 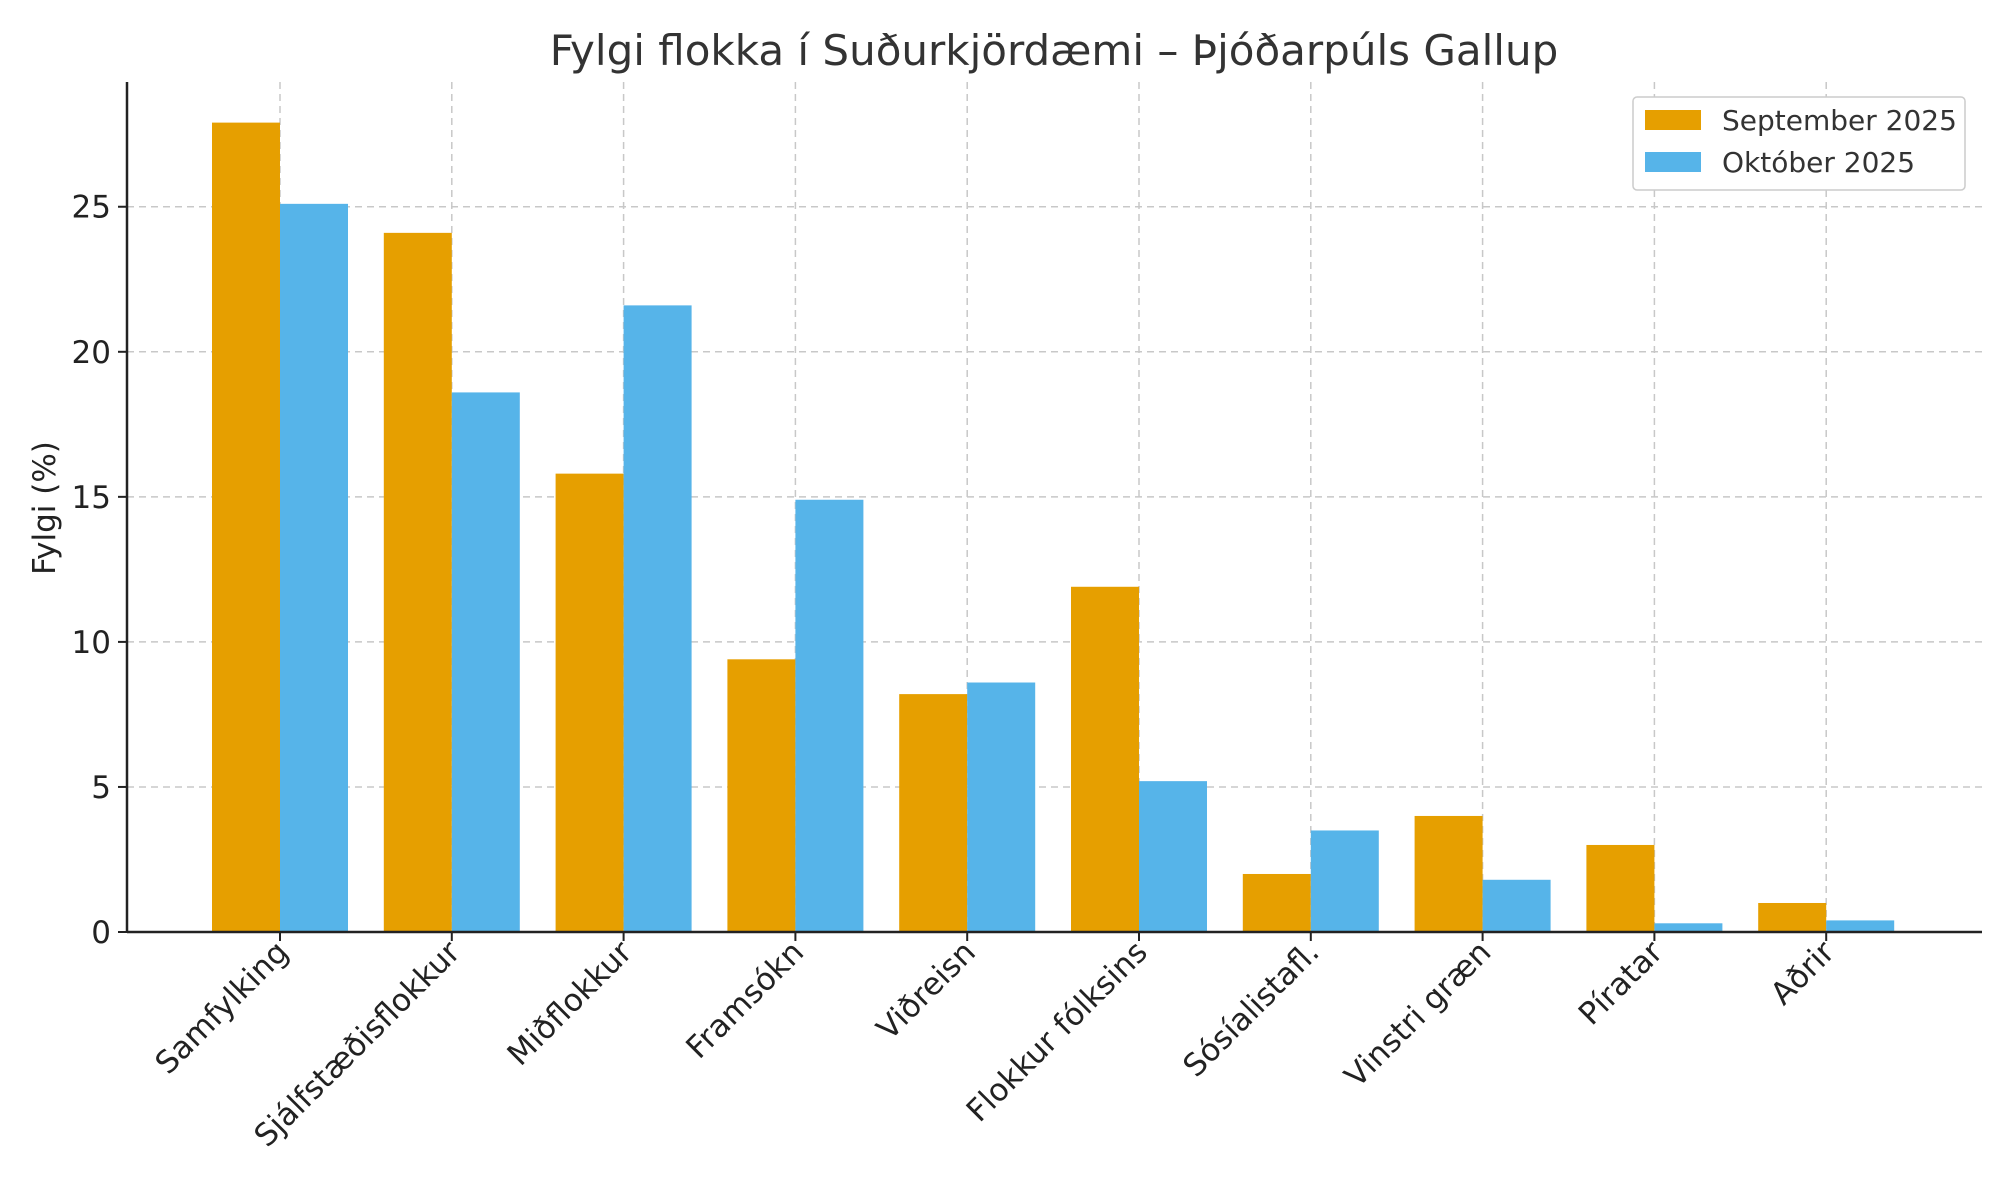 I want to click on x-tick-label: Píratar, so click(x=1621, y=983).